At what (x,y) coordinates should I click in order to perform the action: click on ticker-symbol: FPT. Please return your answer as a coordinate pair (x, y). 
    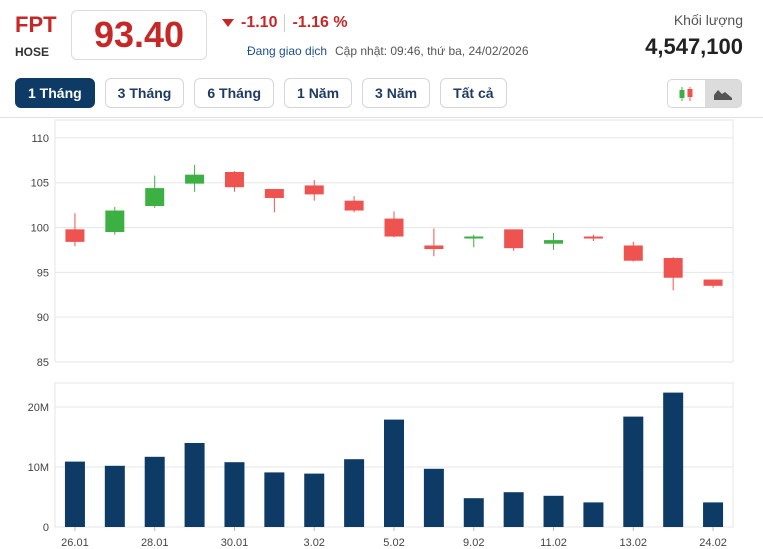
    Looking at the image, I should click on (36, 24).